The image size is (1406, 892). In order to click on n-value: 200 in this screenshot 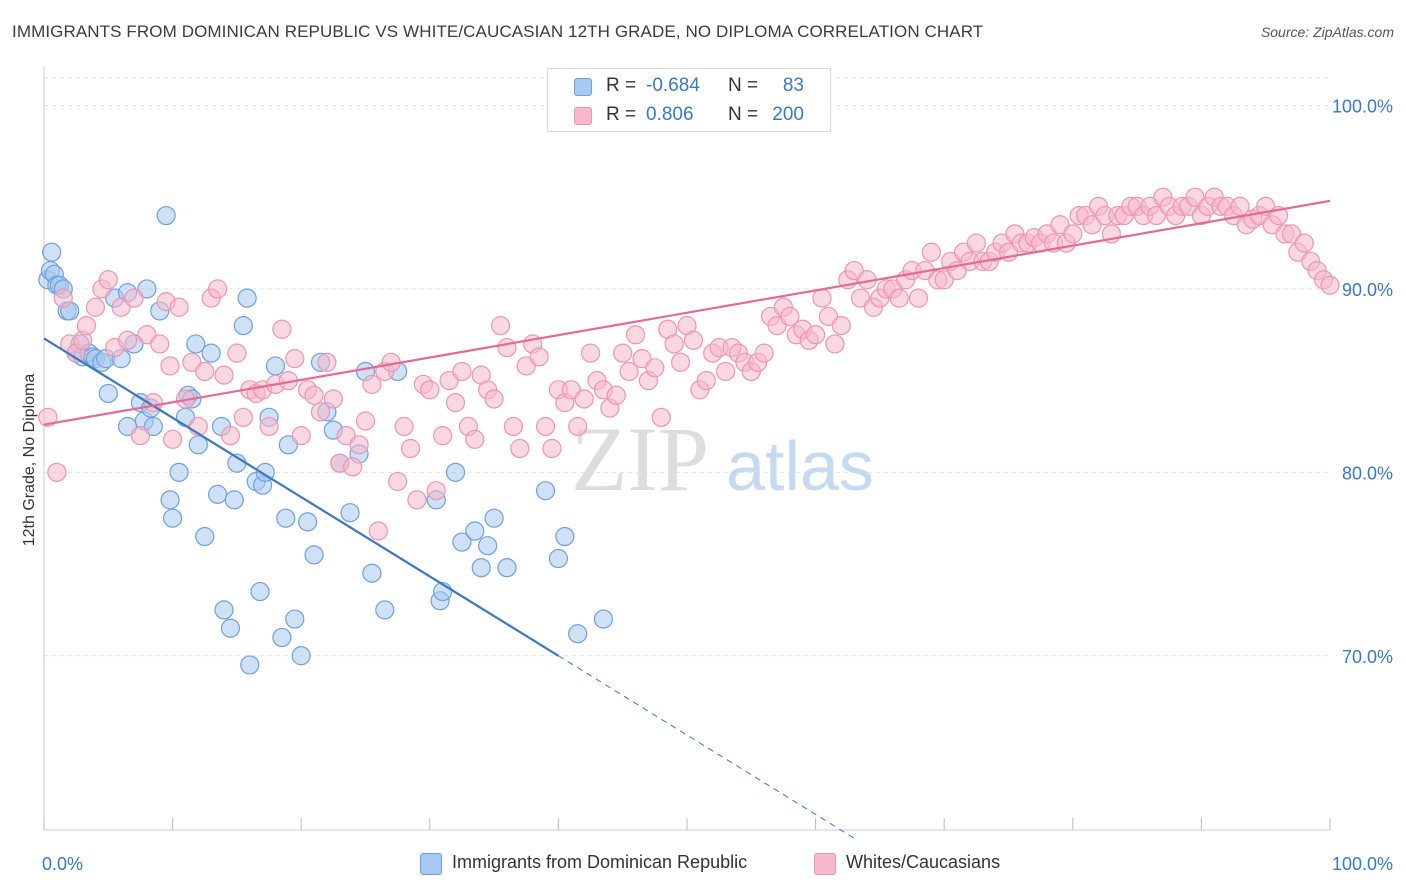, I will do `click(788, 114)`.